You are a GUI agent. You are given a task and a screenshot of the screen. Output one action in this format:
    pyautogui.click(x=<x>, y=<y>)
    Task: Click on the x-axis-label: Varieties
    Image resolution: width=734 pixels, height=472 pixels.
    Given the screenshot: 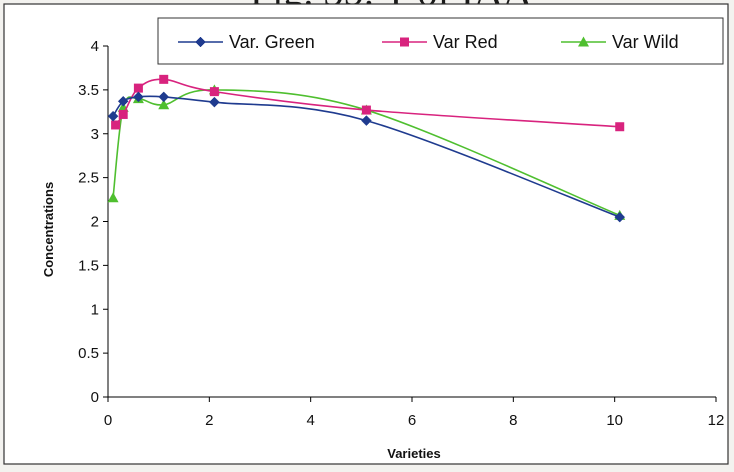 What is the action you would take?
    pyautogui.click(x=414, y=453)
    